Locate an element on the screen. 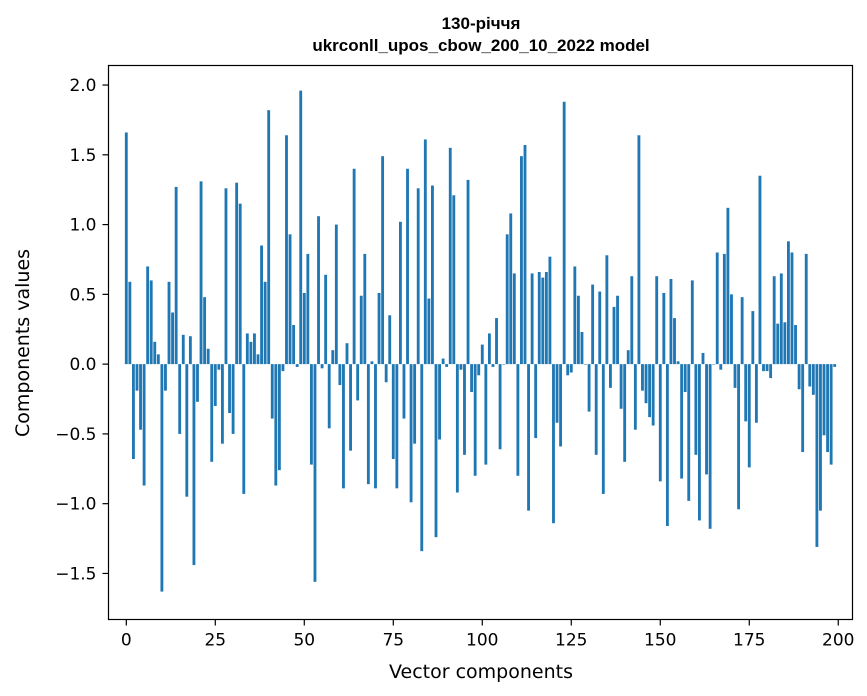 The width and height of the screenshot is (867, 696). x-tick-label: 0 is located at coordinates (126, 641).